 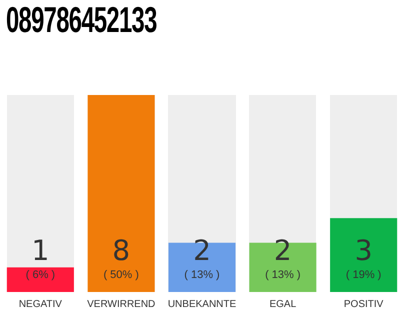 What do you see at coordinates (283, 304) in the screenshot?
I see `x-tick-label: EGAL` at bounding box center [283, 304].